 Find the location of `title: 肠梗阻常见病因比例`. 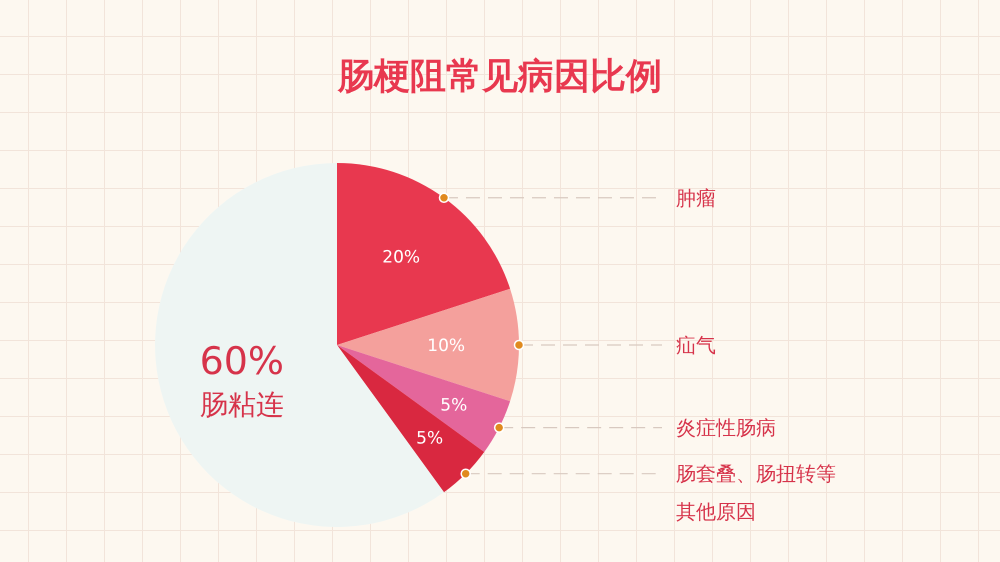

title: 肠梗阻常见病因比例 is located at coordinates (500, 76).